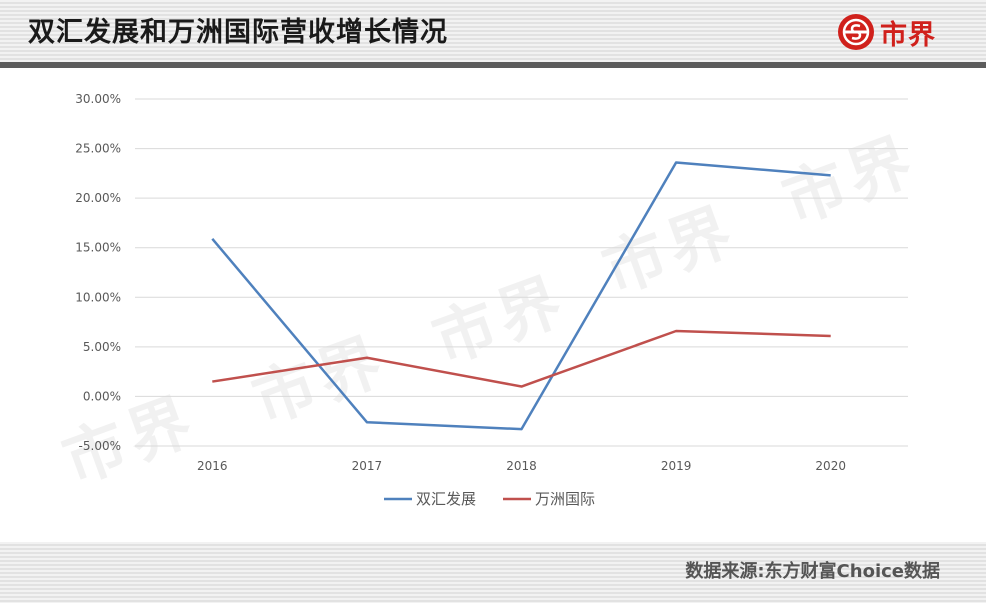 This screenshot has height=603, width=986. I want to click on y-tick-label: 30.00%, so click(98, 99).